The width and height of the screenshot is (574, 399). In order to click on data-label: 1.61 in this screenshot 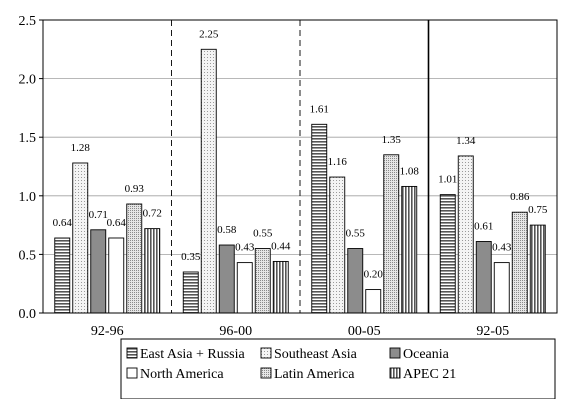, I will do `click(319, 109)`.